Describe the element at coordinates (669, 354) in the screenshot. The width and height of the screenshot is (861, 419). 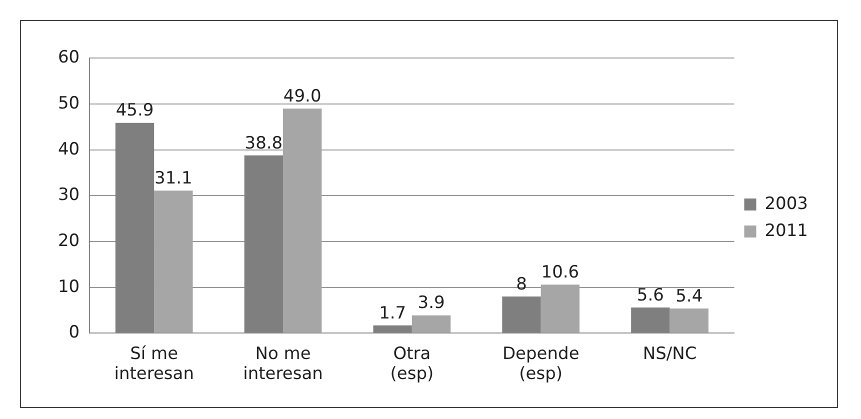
I see `x-tick-label: NS/NC` at that location.